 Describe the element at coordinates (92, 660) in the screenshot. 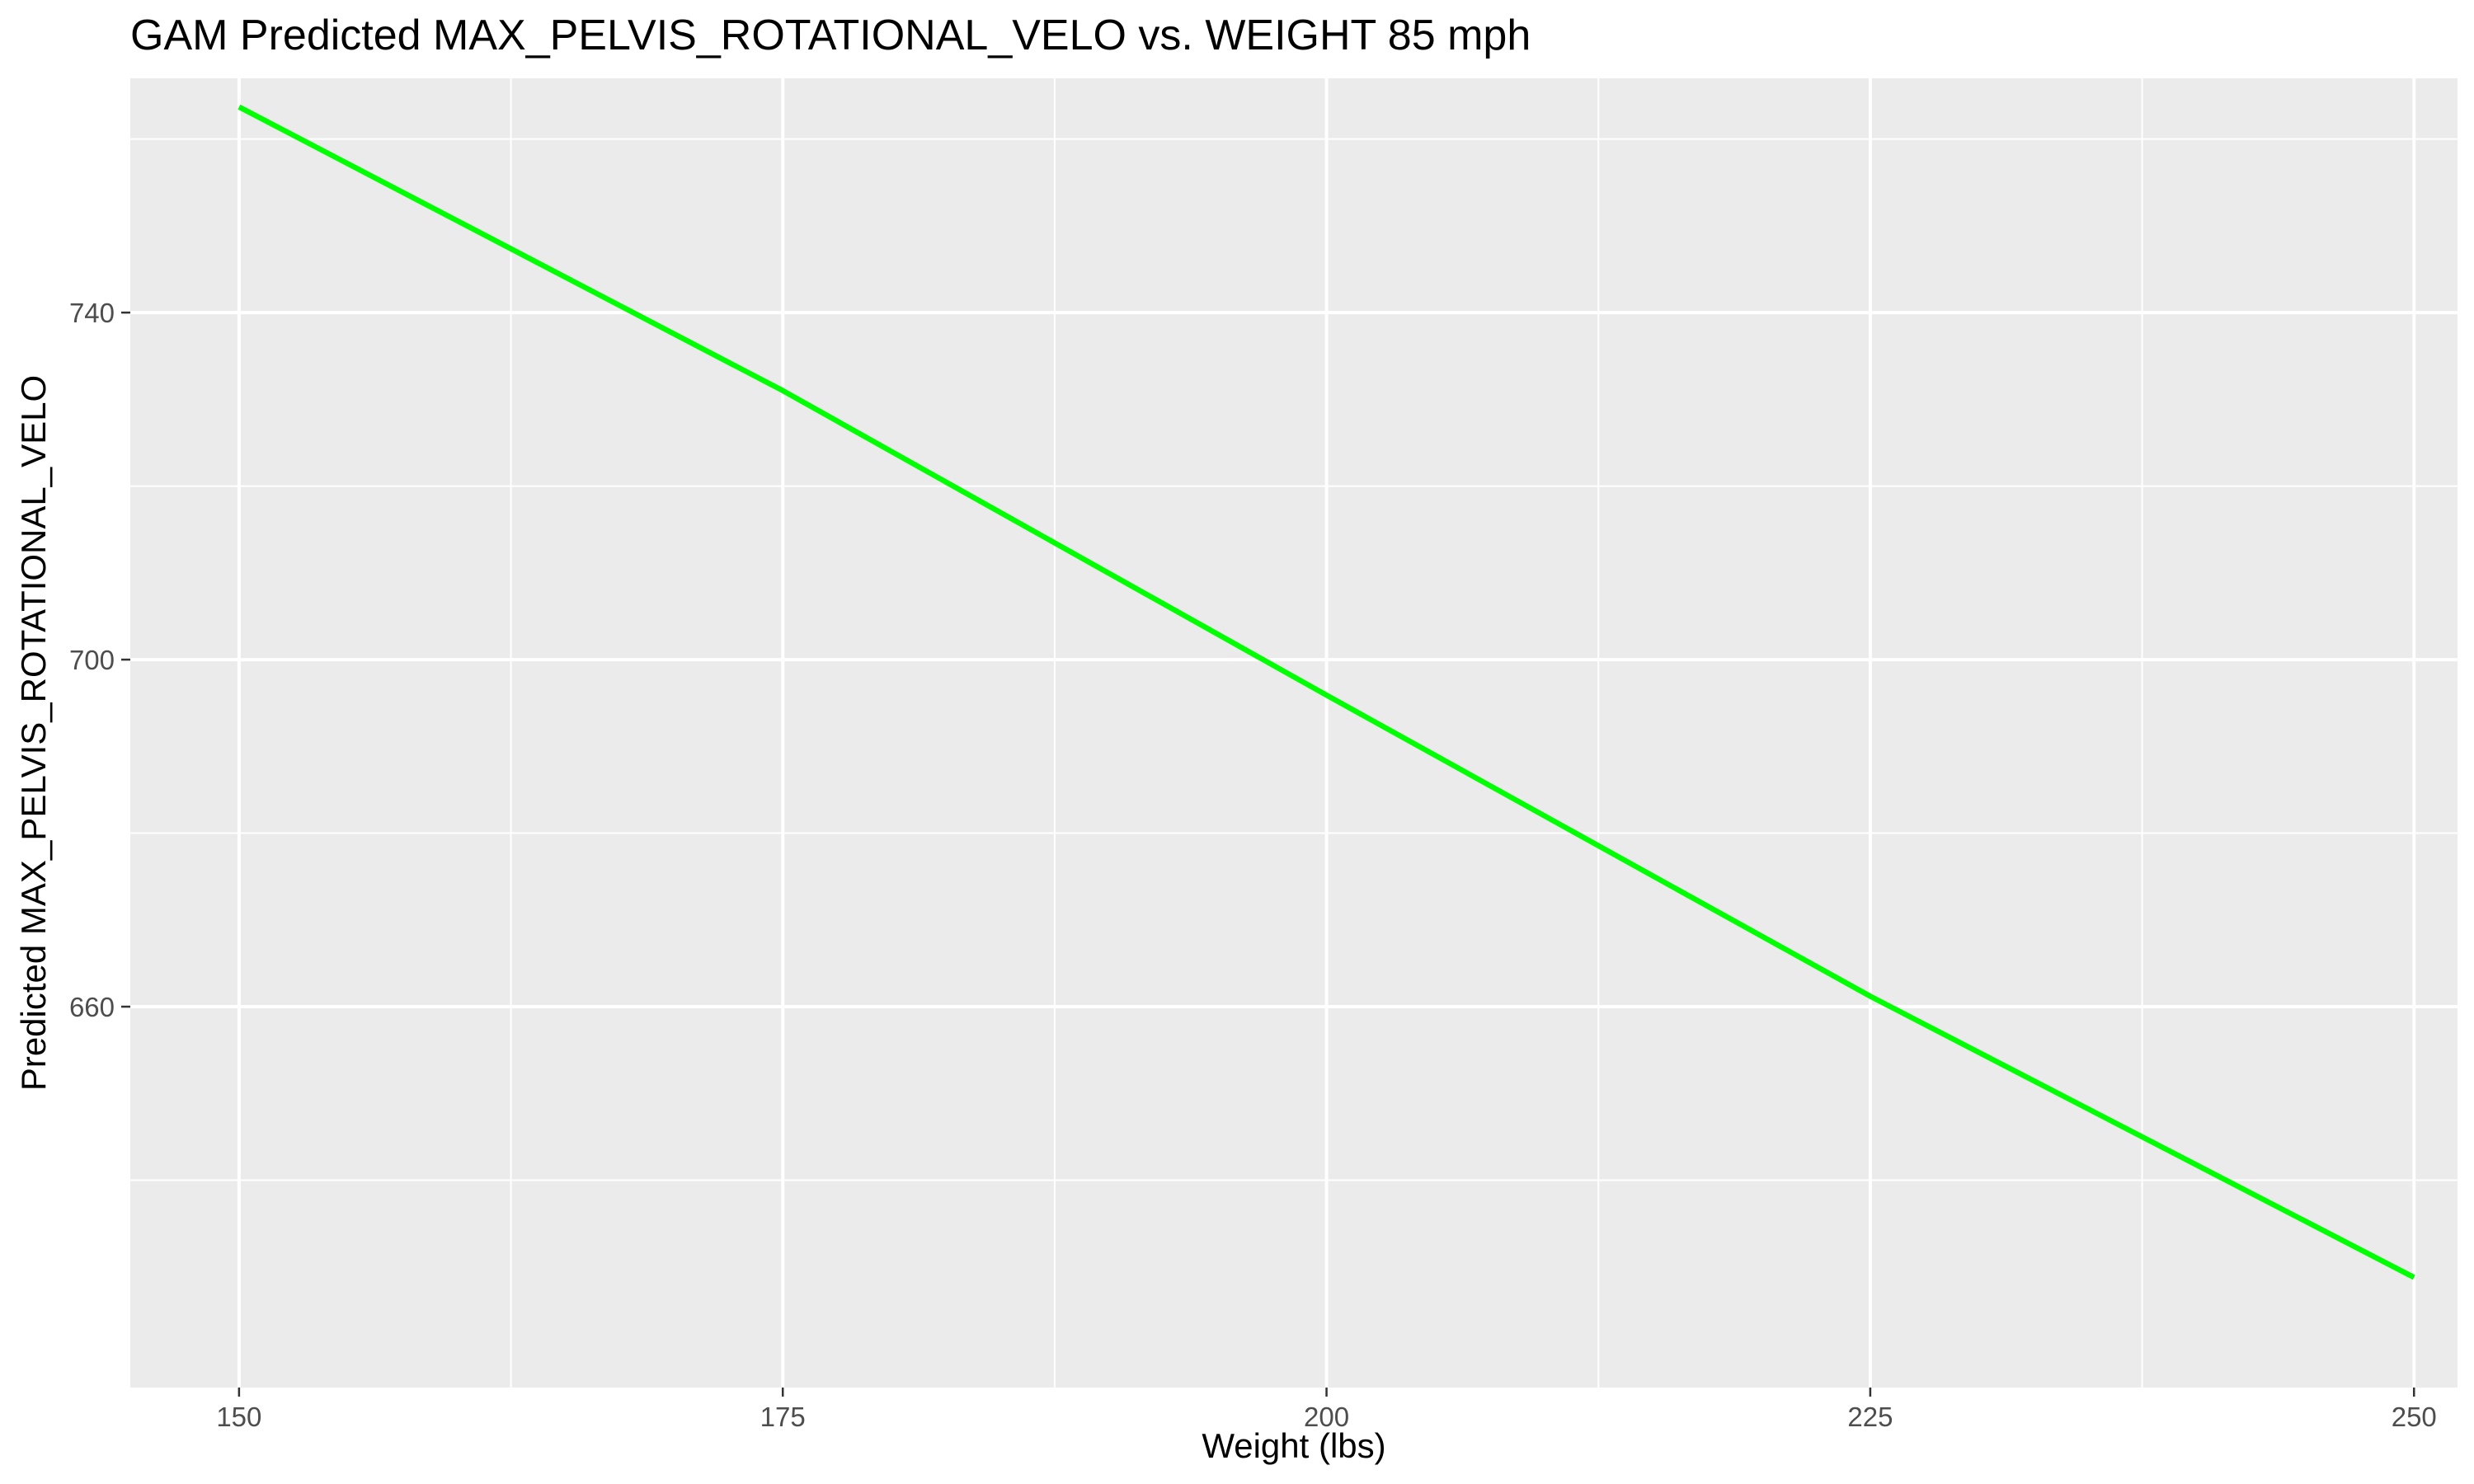

I see `y-tick-label: 700` at that location.